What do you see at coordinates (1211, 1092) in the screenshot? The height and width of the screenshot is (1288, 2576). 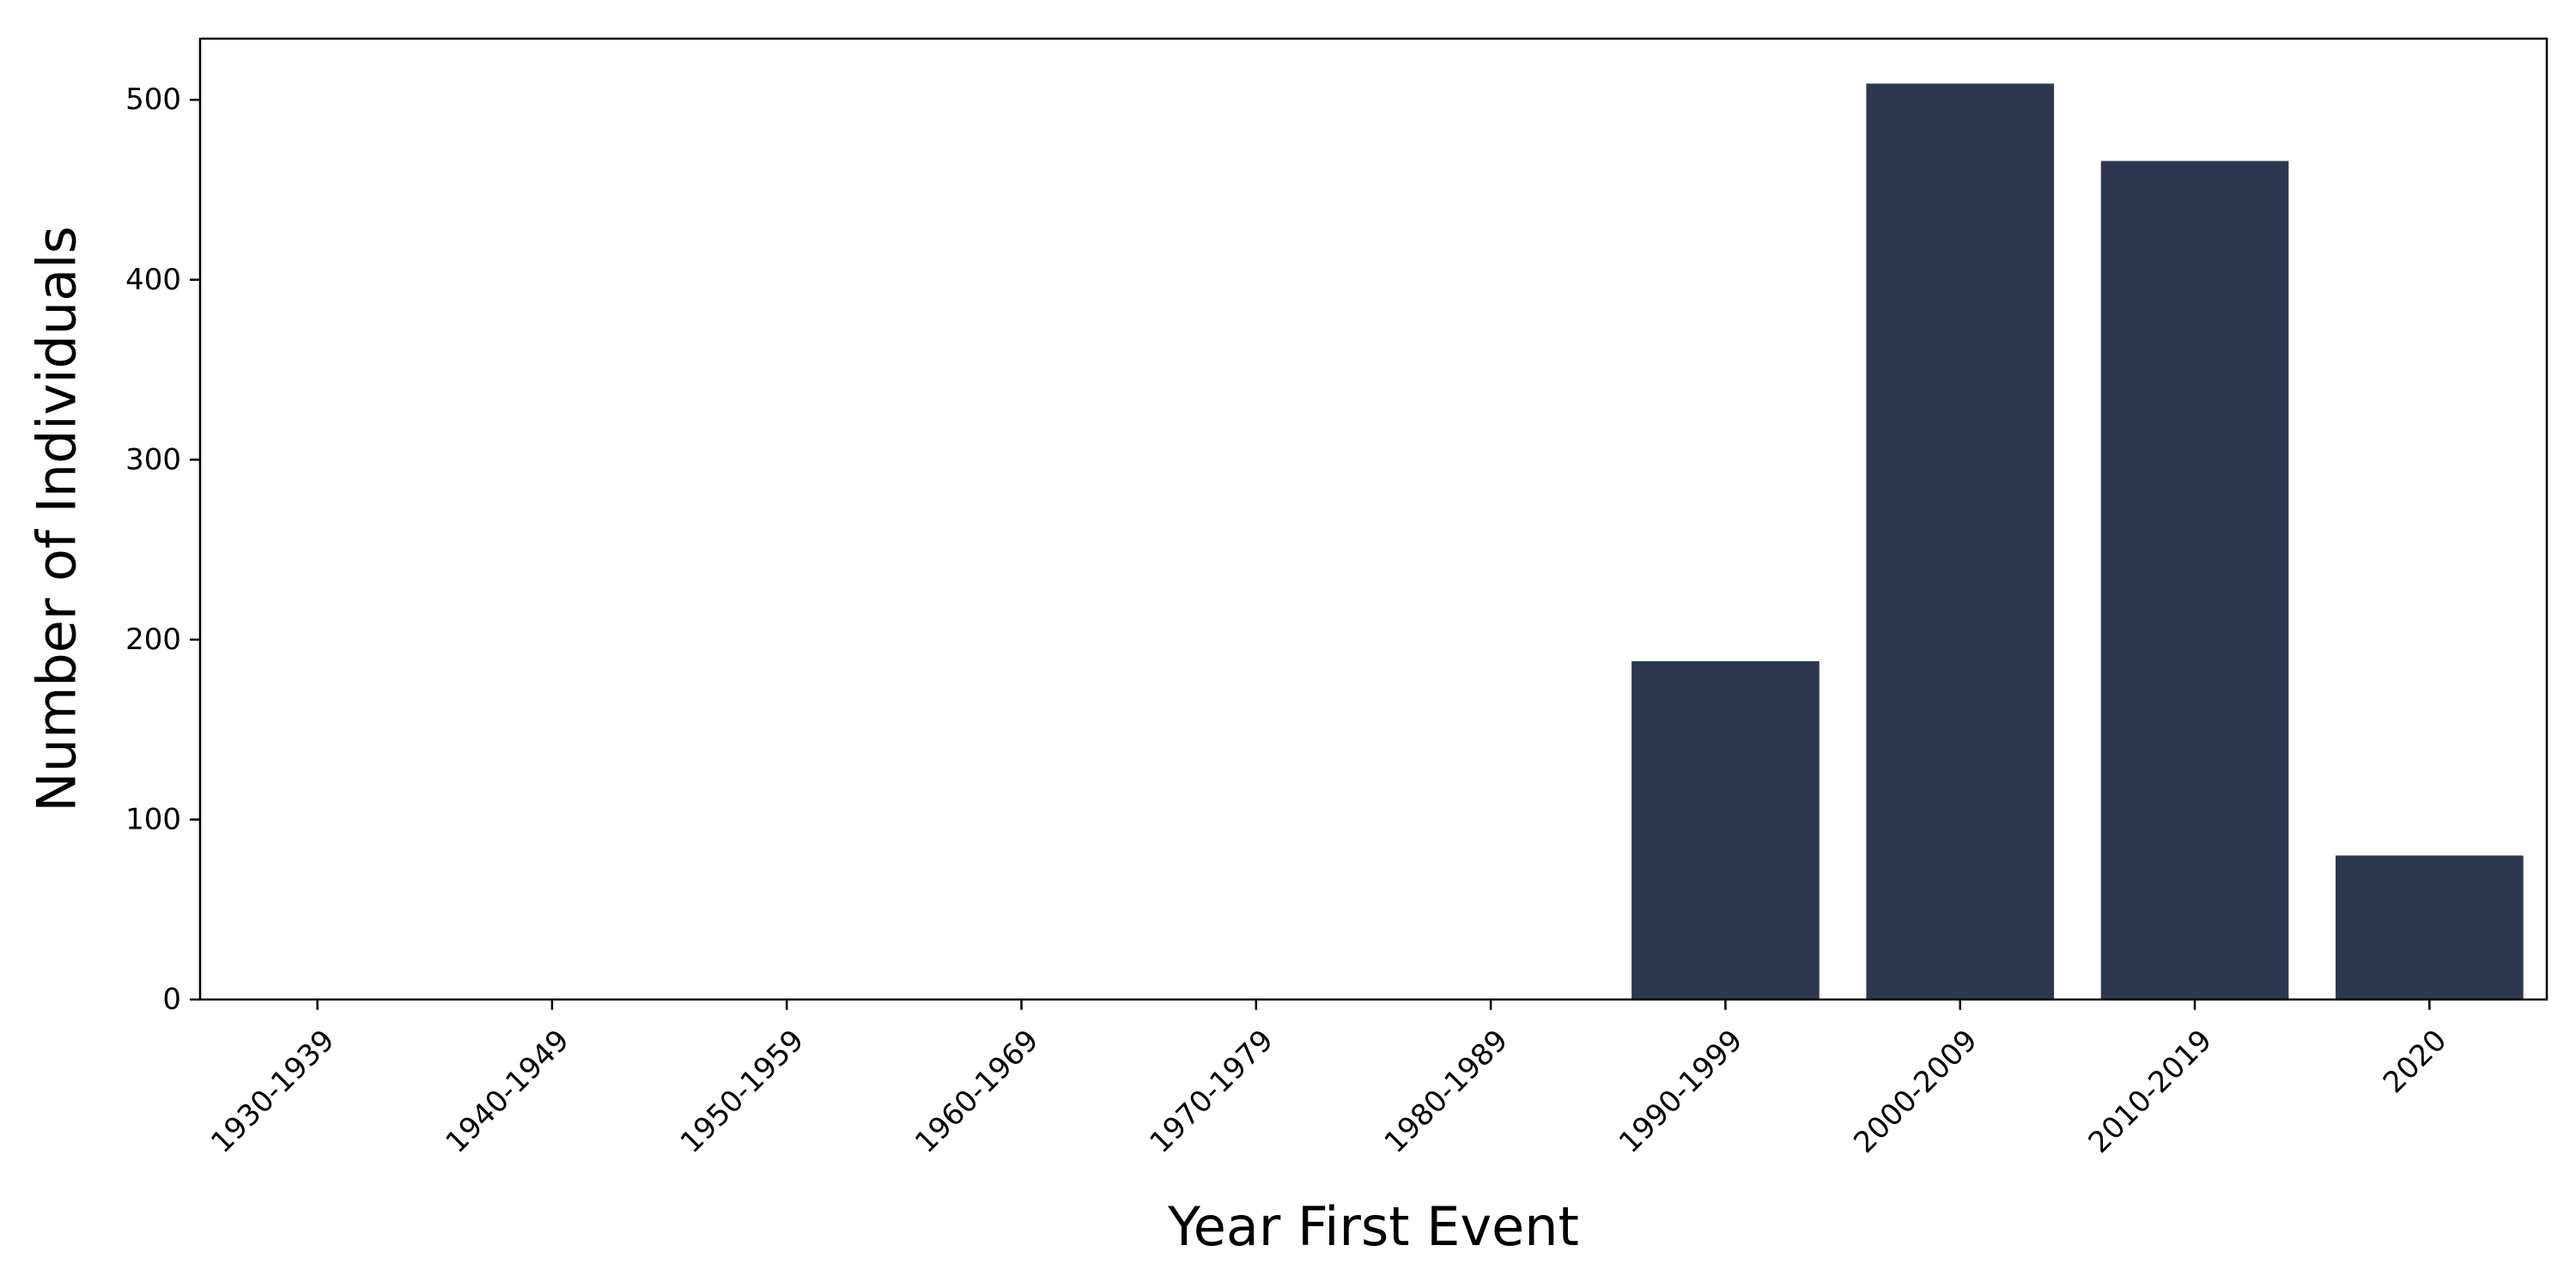 I see `x-tick-label: 1970-1979` at bounding box center [1211, 1092].